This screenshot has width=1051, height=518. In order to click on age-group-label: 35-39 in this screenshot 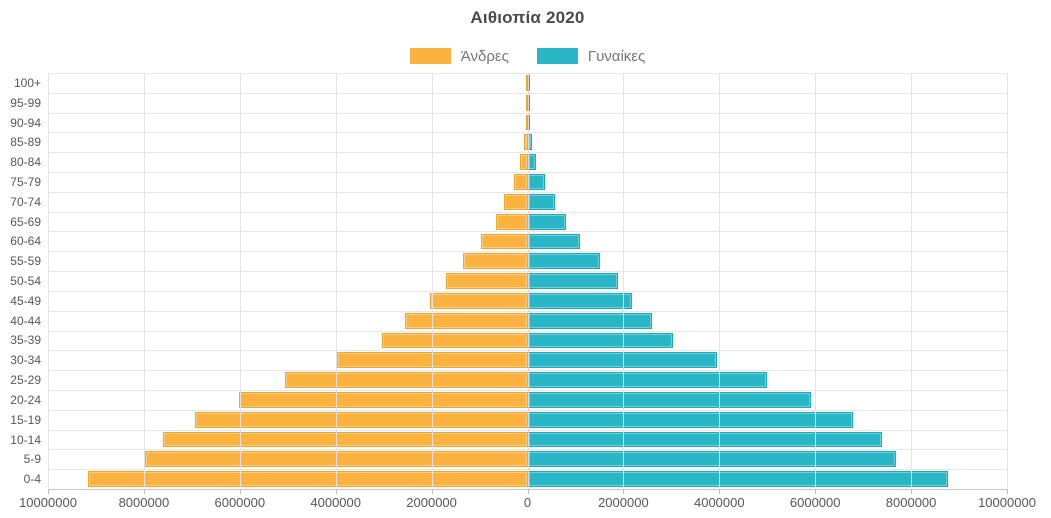, I will do `click(25, 340)`.